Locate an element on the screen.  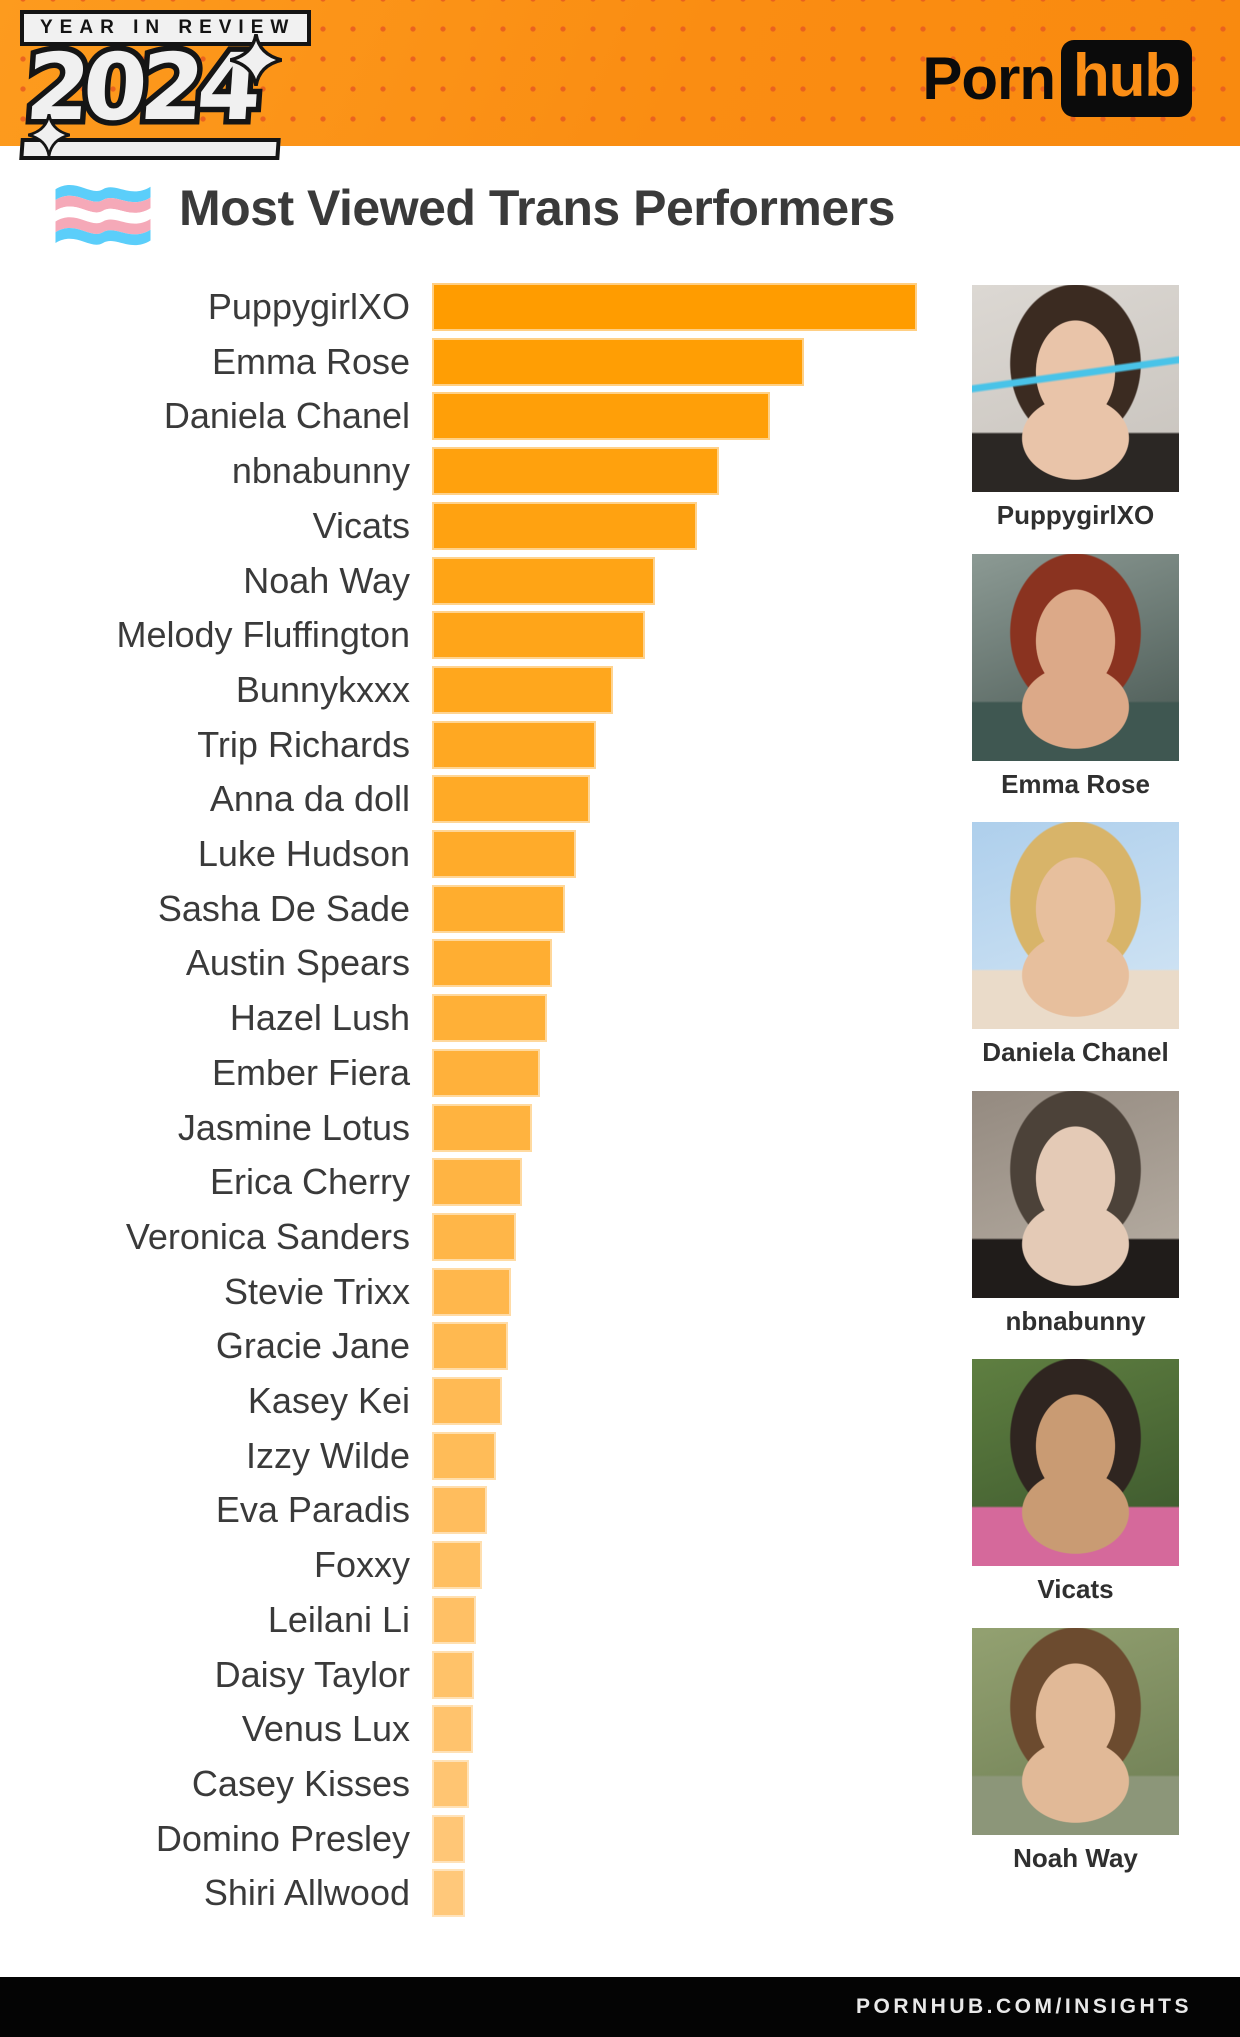
footer-url: PORNHUB.COM/INSIGHTS is located at coordinates (1023, 2006).